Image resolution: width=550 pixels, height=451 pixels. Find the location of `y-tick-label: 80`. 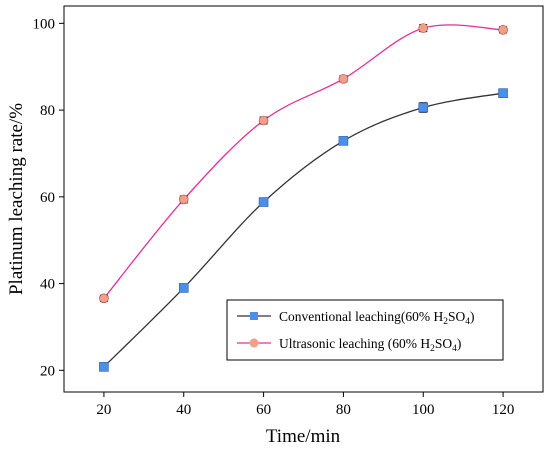

y-tick-label: 80 is located at coordinates (47, 111).